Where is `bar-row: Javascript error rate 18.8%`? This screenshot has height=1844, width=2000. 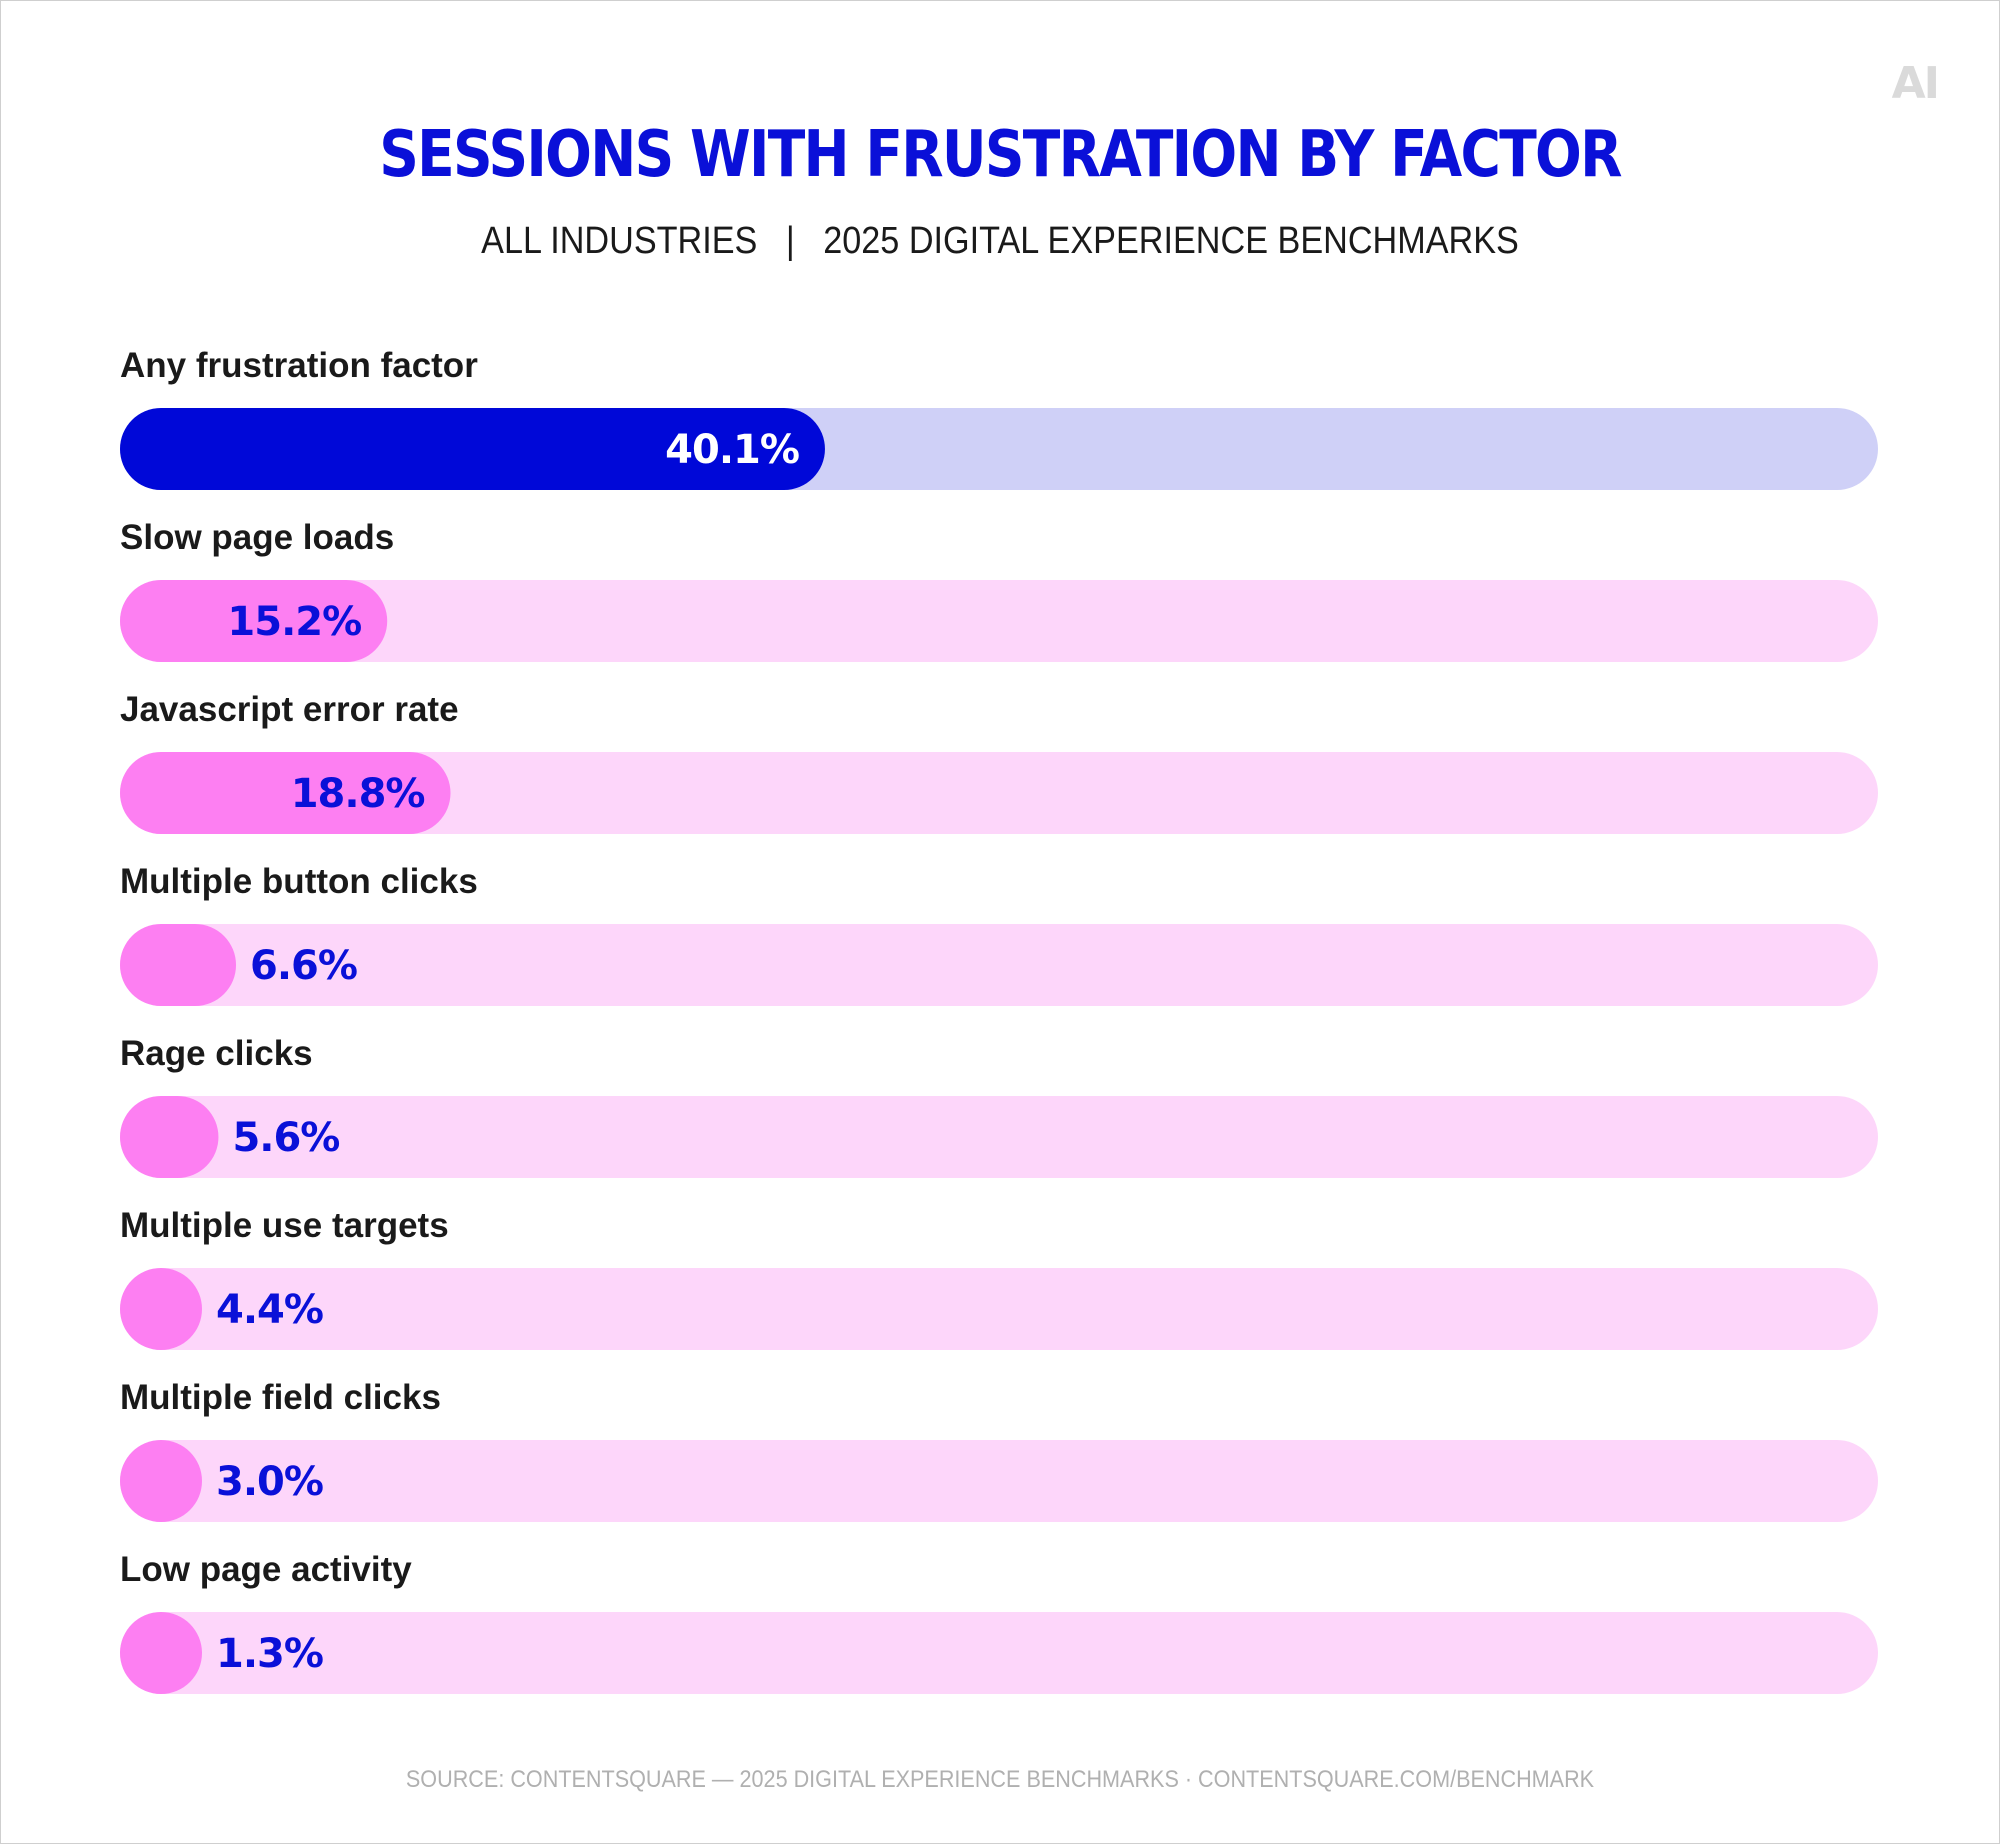 bar-row: Javascript error rate 18.8% is located at coordinates (999, 762).